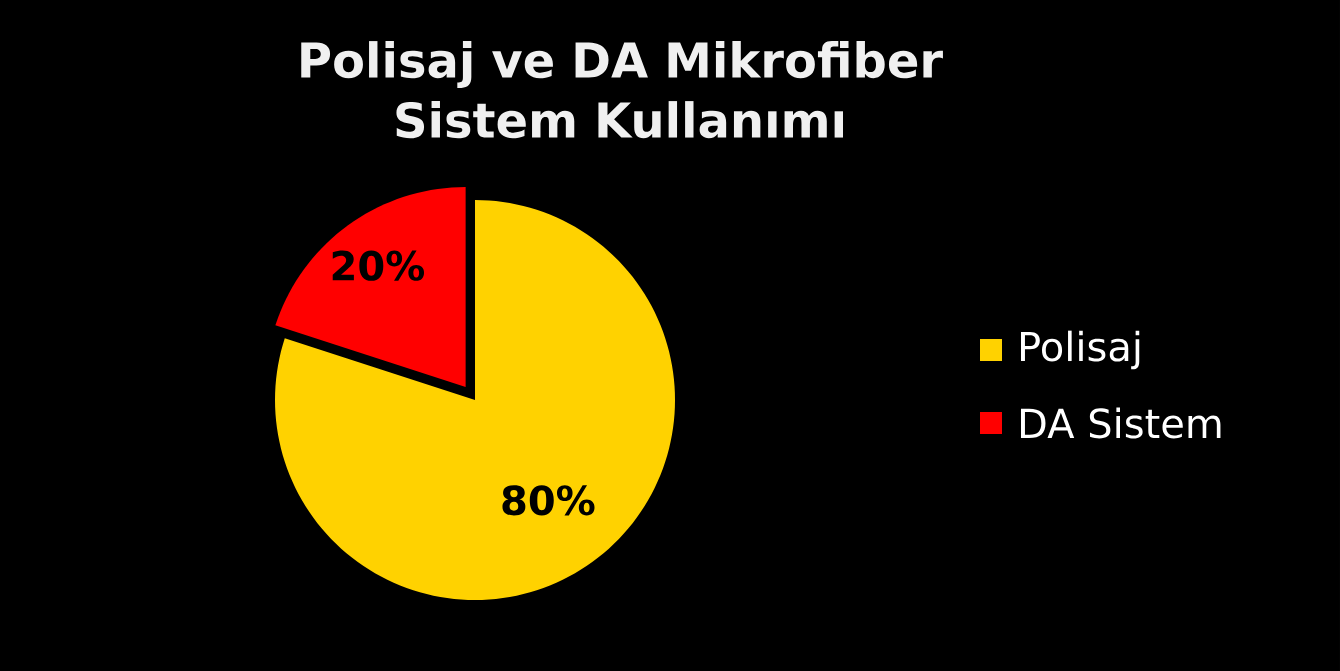  What do you see at coordinates (548, 500) in the screenshot?
I see `data-label: 80%` at bounding box center [548, 500].